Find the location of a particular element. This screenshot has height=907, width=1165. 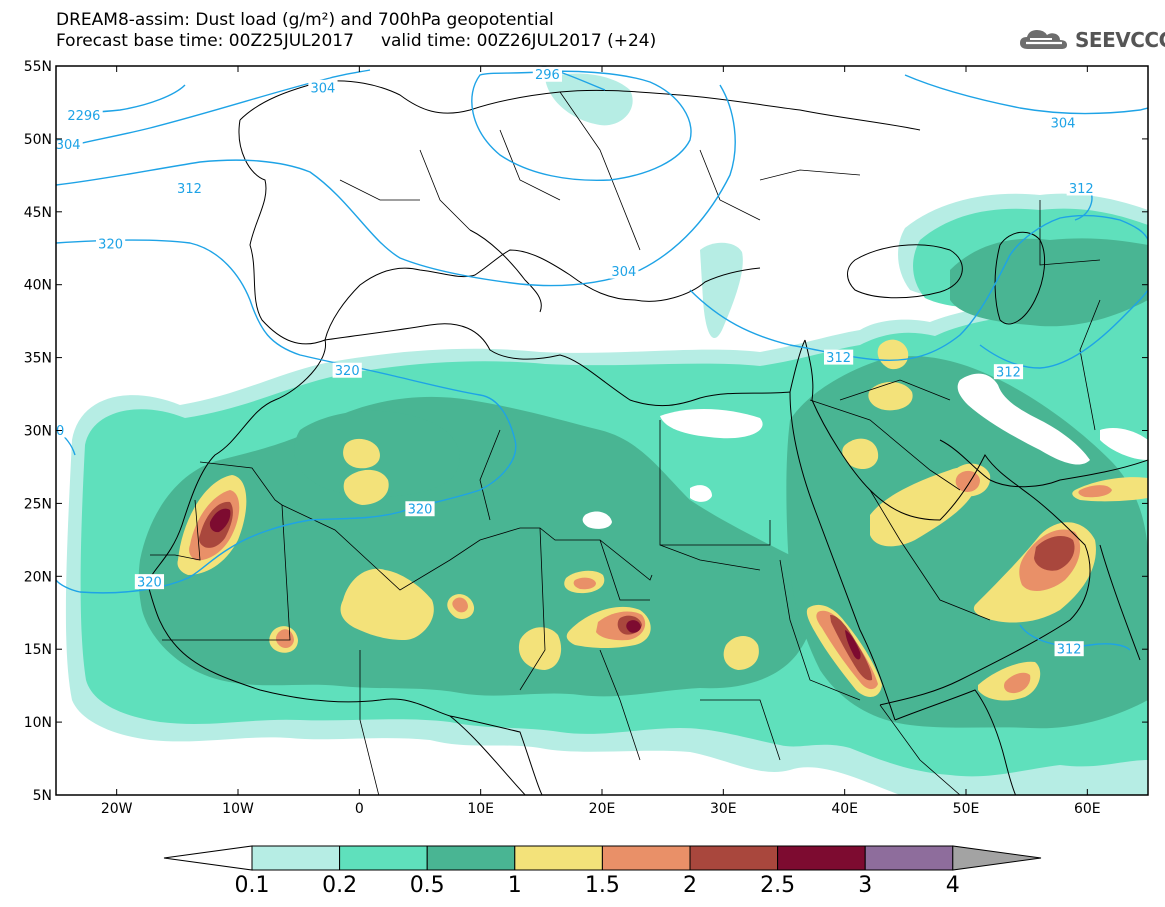

colorbar-label: 2 is located at coordinates (690, 885).